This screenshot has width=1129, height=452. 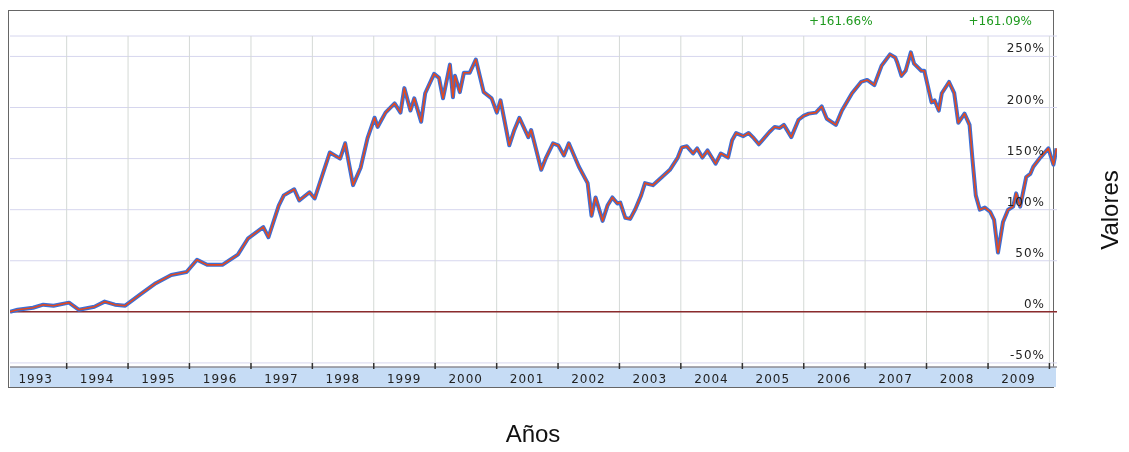 I want to click on y-tick-label: -50%, so click(x=1027, y=354).